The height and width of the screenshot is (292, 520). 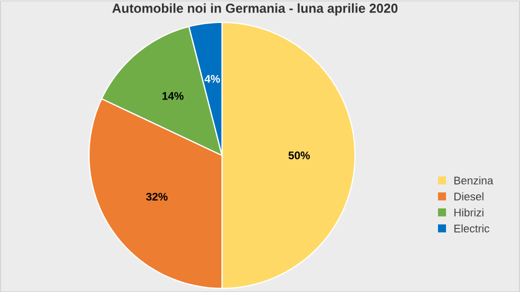 What do you see at coordinates (299, 155) in the screenshot?
I see `data-label: 50%` at bounding box center [299, 155].